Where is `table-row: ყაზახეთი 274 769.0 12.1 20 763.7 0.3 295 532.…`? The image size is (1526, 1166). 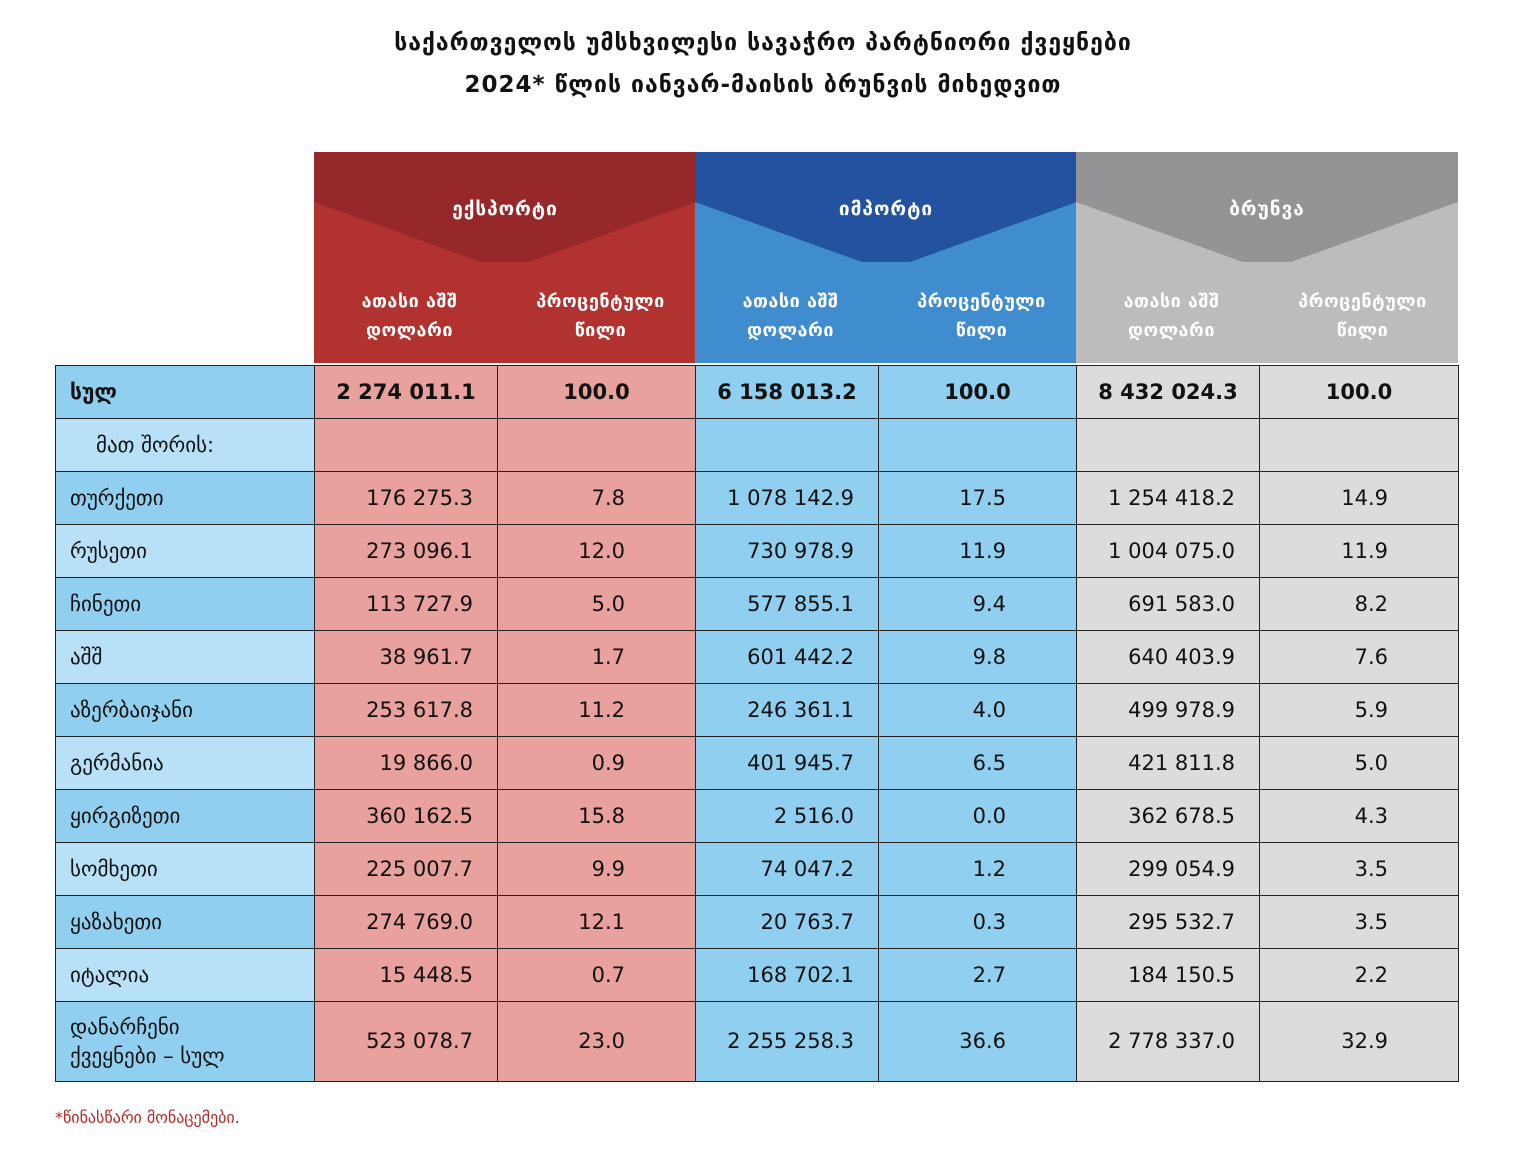 table-row: ყაზახეთი 274 769.0 12.1 20 763.7 0.3 295 532.… is located at coordinates (757, 922).